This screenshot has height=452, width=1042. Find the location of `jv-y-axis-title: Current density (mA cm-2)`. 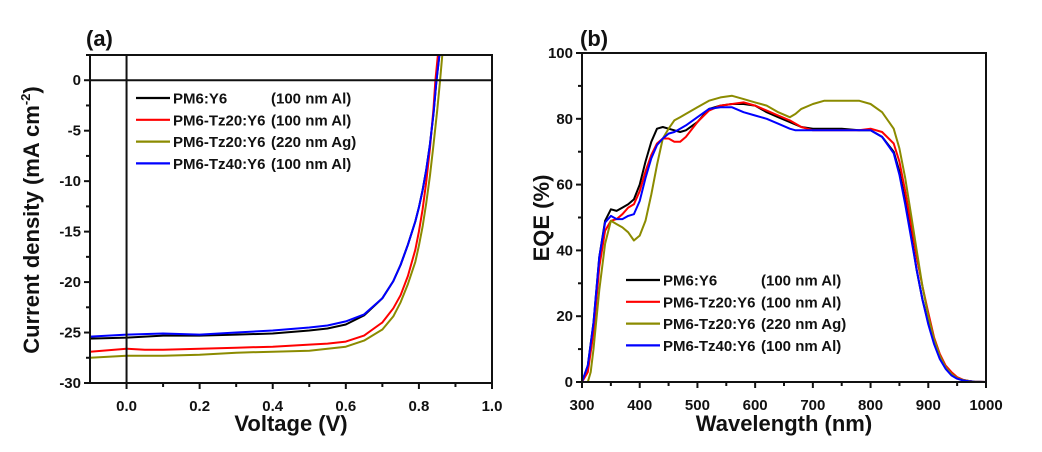

jv-y-axis-title: Current density (mA cm-2) is located at coordinates (31, 219).